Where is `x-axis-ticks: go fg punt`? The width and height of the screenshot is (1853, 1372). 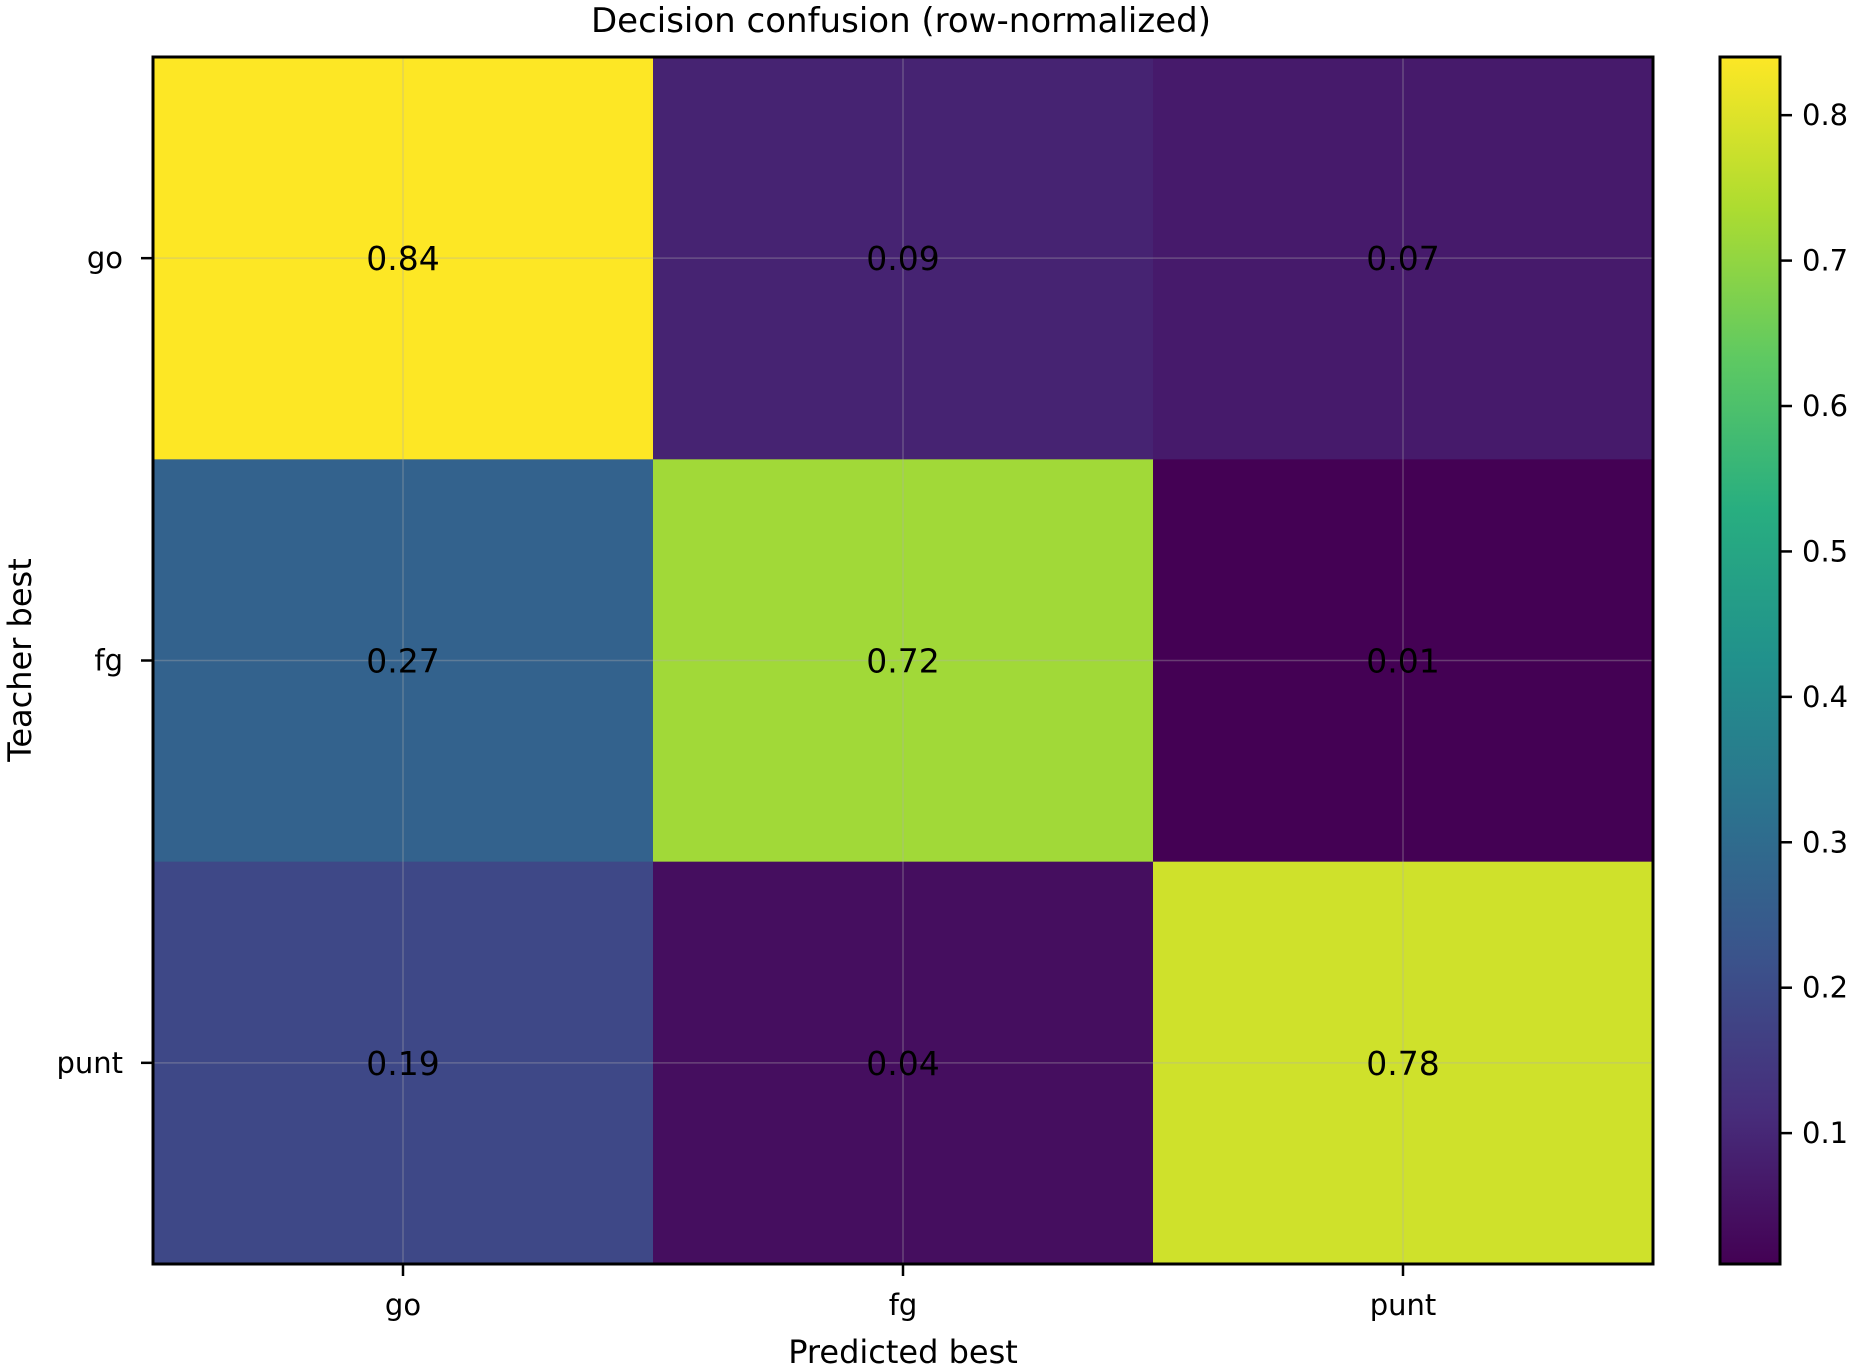
x-axis-ticks: go fg punt is located at coordinates (910, 1293).